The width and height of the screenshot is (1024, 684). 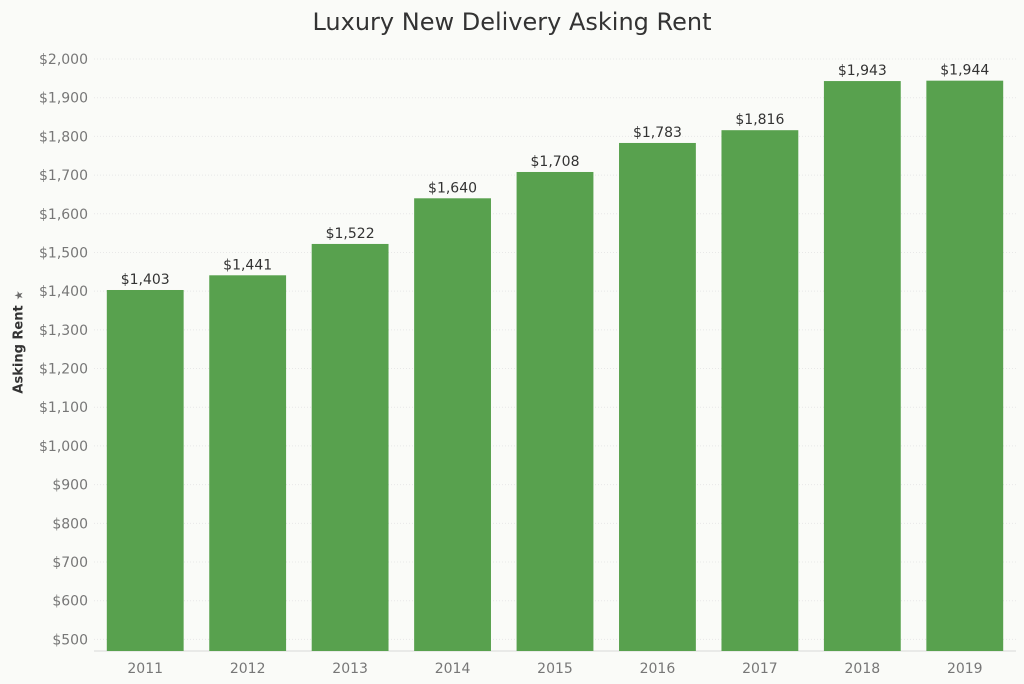 What do you see at coordinates (70, 563) in the screenshot?
I see `y-tick-label: $700` at bounding box center [70, 563].